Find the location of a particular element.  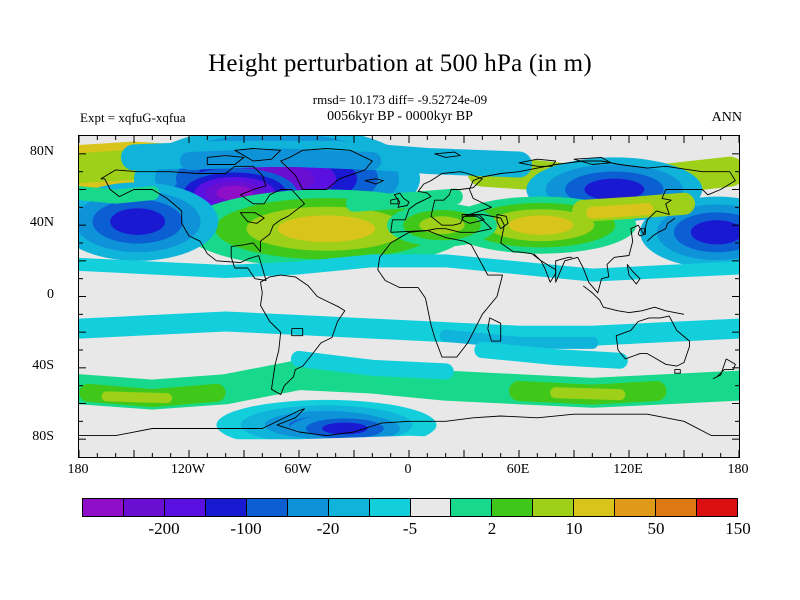

x-tick-60E: 60E is located at coordinates (518, 469).